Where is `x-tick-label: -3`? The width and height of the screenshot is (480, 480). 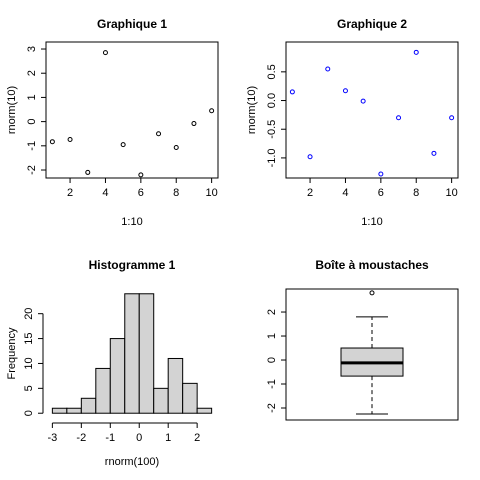 x-tick-label: -3 is located at coordinates (52, 438).